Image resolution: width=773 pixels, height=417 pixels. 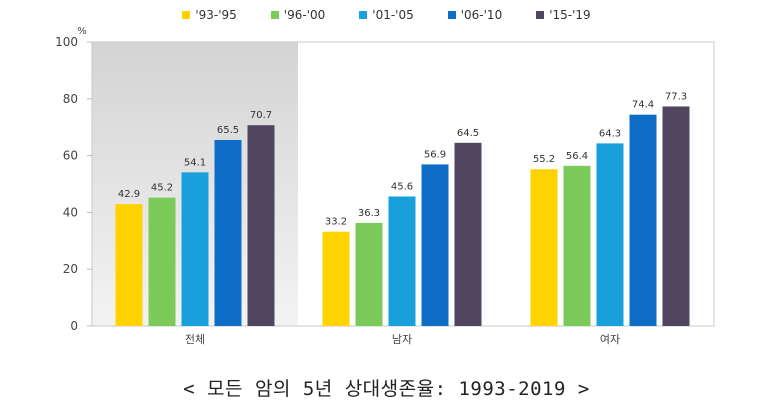 What do you see at coordinates (70, 269) in the screenshot?
I see `y-tick-label: 20` at bounding box center [70, 269].